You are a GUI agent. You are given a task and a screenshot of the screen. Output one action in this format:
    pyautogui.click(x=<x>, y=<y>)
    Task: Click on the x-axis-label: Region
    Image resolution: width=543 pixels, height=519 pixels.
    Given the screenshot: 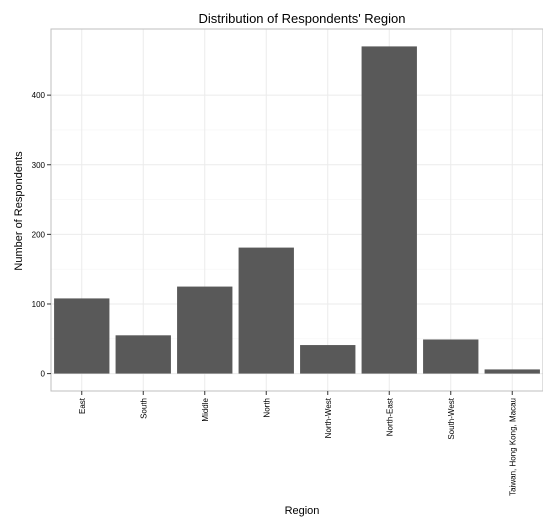 What is the action you would take?
    pyautogui.click(x=302, y=511)
    